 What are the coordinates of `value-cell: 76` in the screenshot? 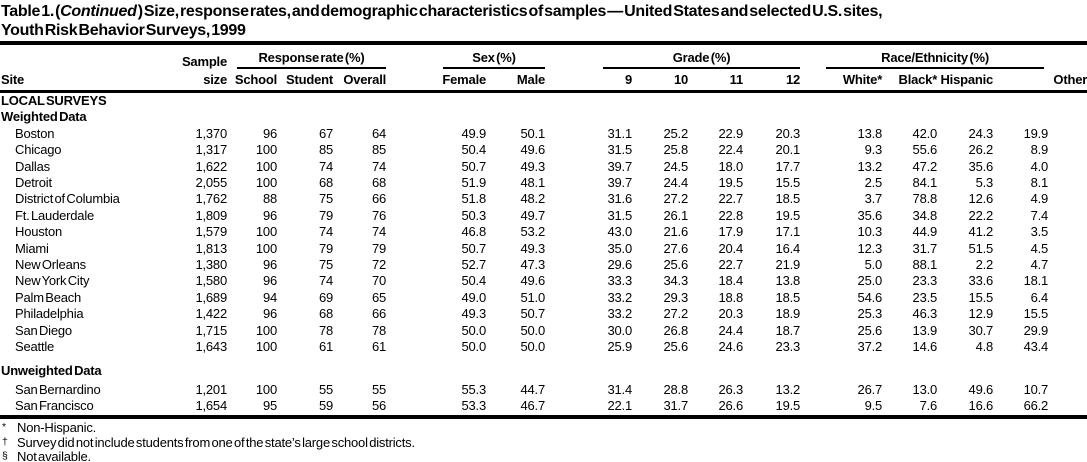 It's located at (379, 215).